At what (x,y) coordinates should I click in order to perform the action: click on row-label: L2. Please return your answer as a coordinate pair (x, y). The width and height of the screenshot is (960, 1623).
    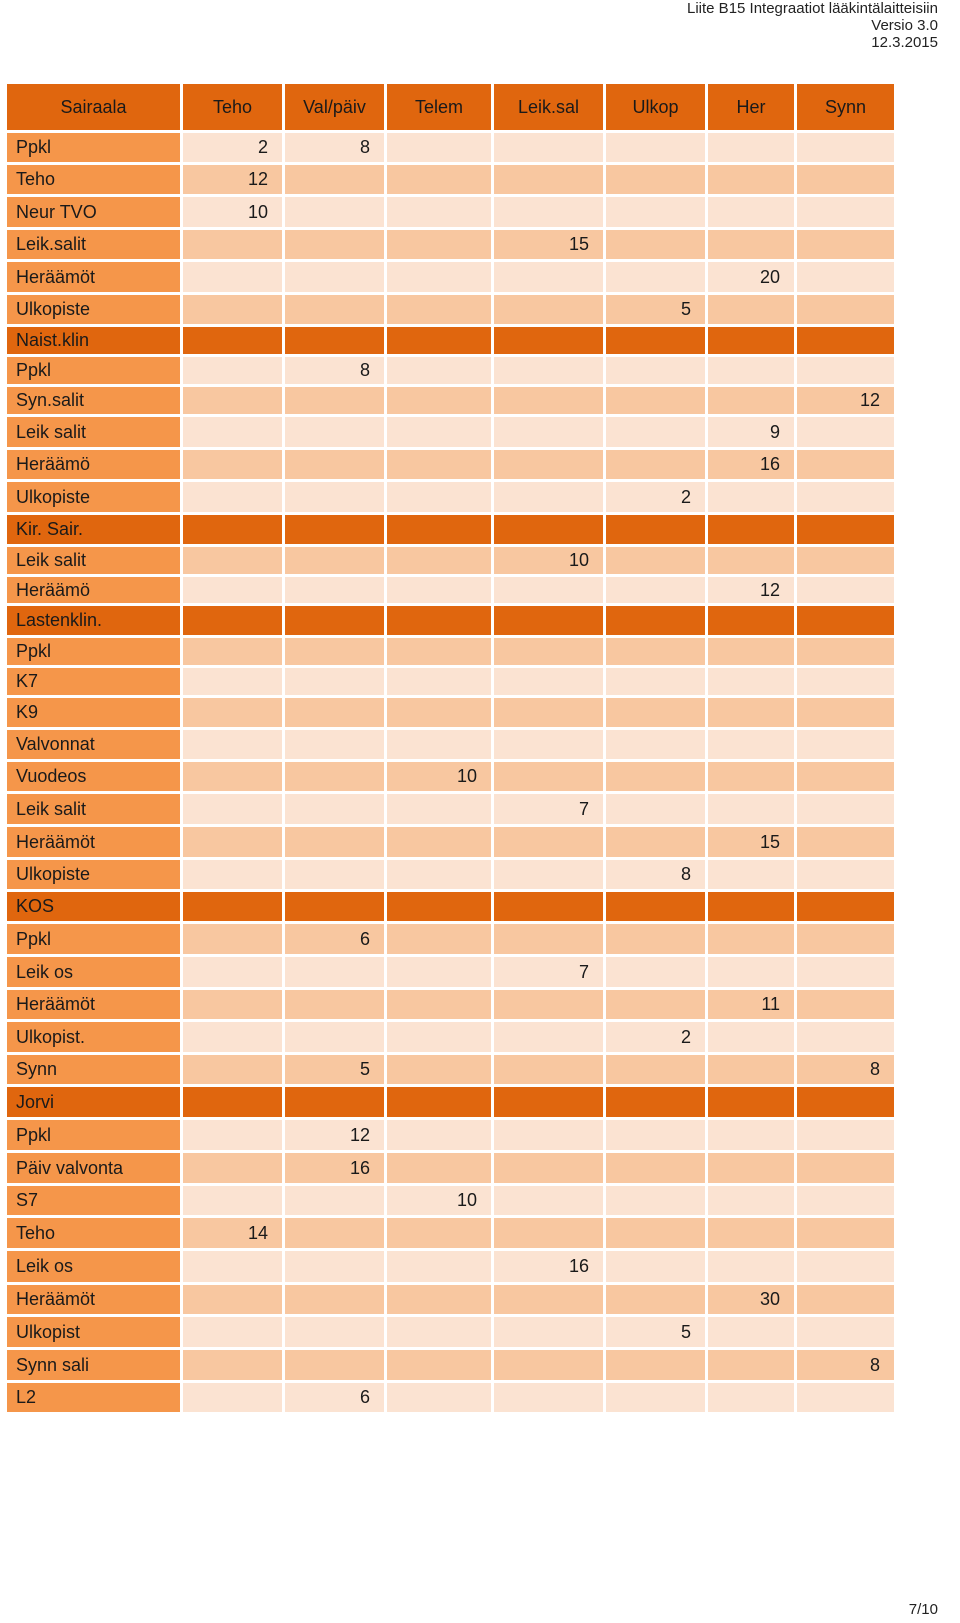
    Looking at the image, I should click on (93, 1397).